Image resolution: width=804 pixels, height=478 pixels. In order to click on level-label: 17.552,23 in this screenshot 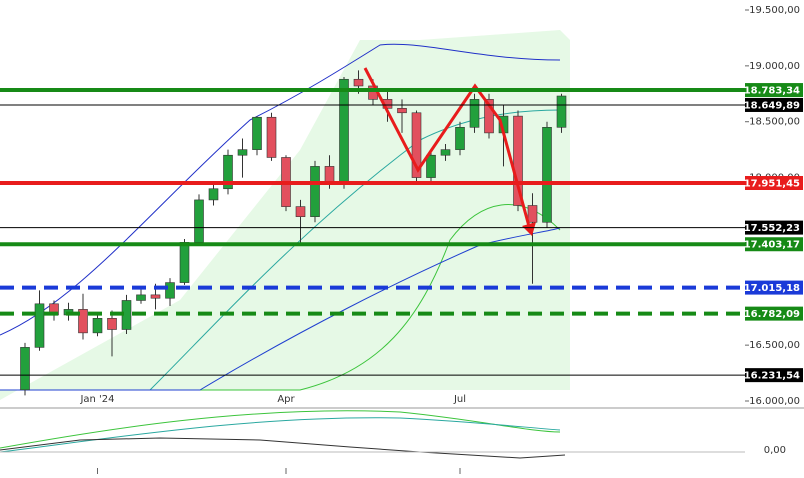, I will do `click(772, 228)`.